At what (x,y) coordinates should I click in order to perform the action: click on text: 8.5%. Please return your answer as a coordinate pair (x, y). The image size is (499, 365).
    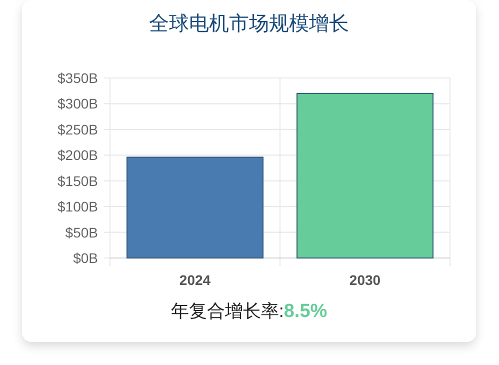
    Looking at the image, I should click on (306, 311).